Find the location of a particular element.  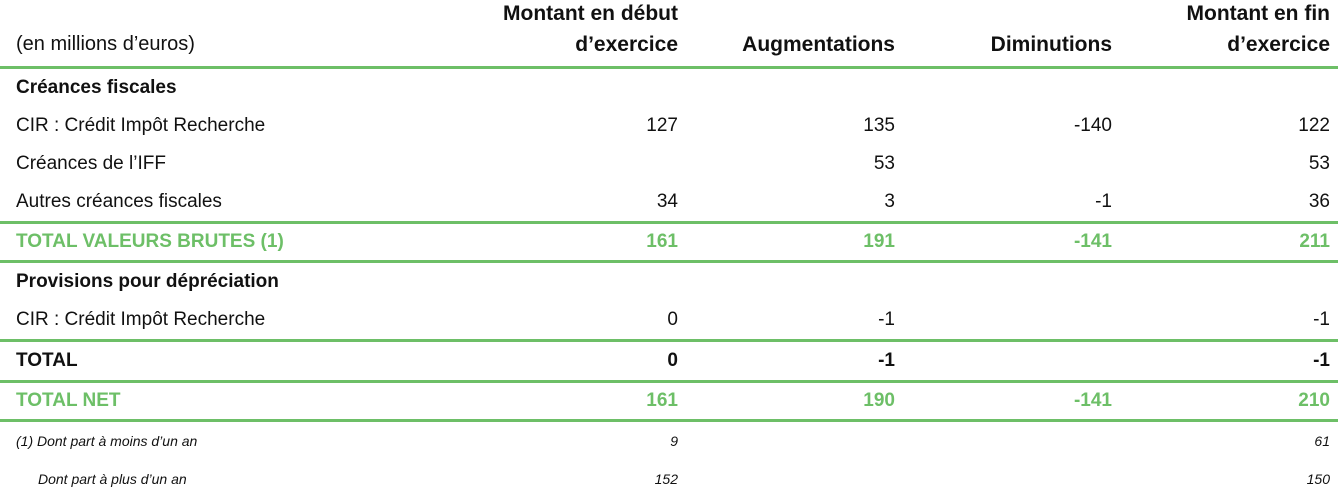

row-label: Créances de l’IFF is located at coordinates (91, 163).